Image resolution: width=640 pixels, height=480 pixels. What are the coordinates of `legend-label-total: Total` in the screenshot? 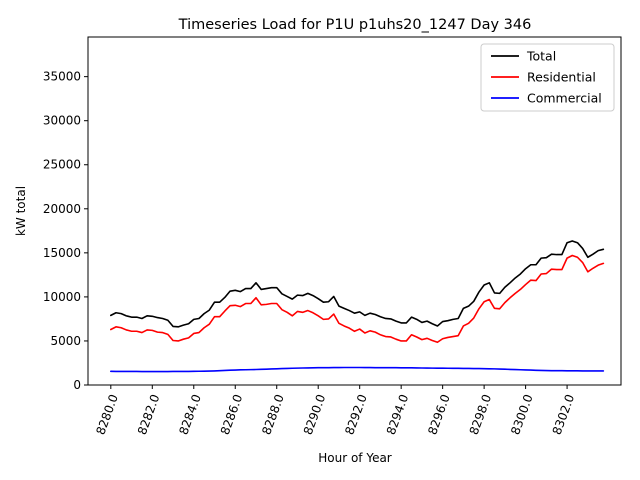 It's located at (541, 56).